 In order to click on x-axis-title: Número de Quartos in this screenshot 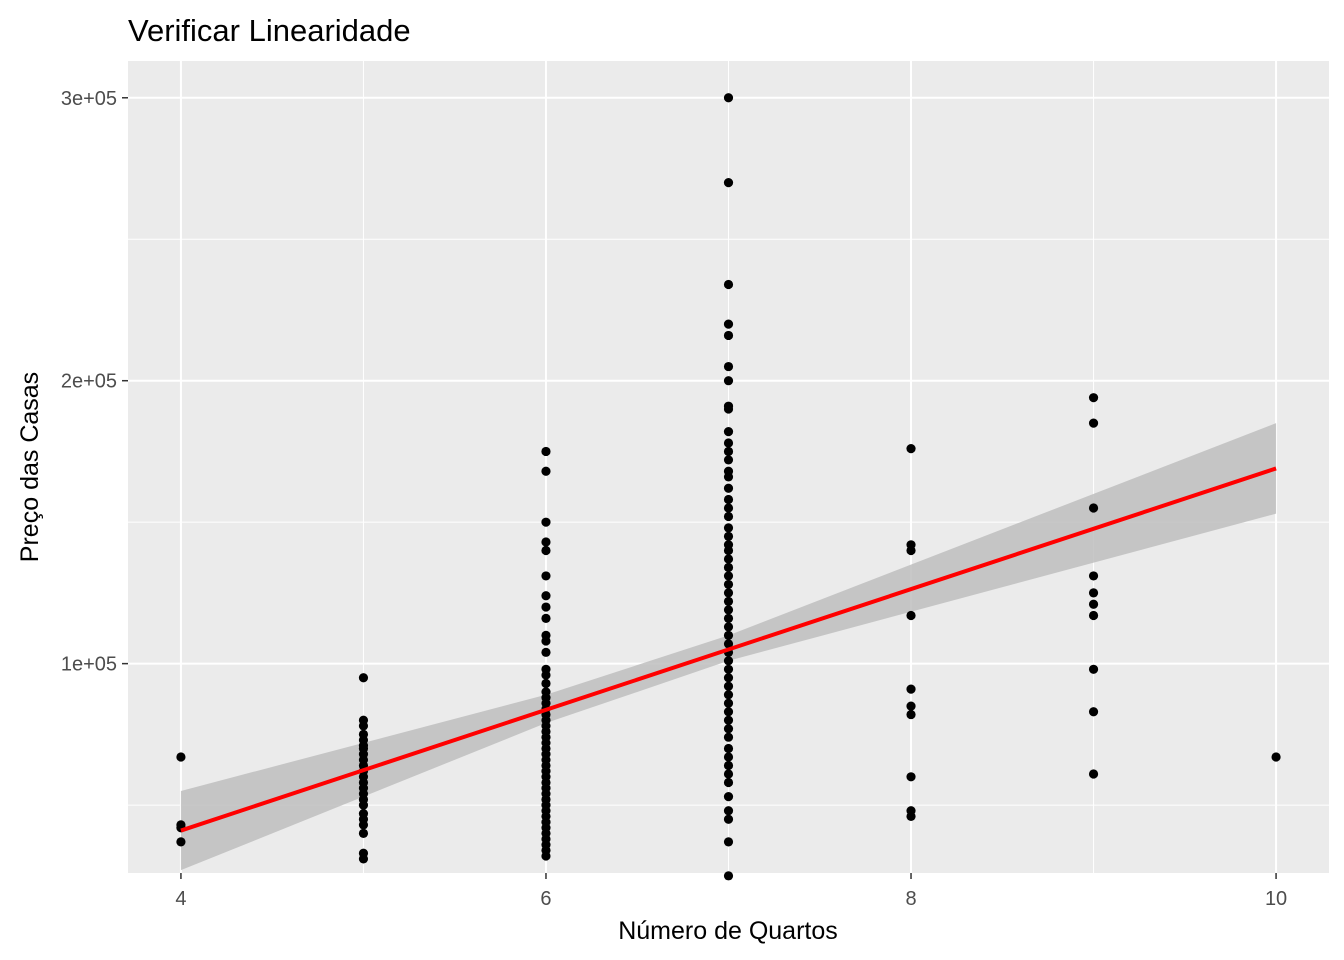, I will do `click(728, 931)`.